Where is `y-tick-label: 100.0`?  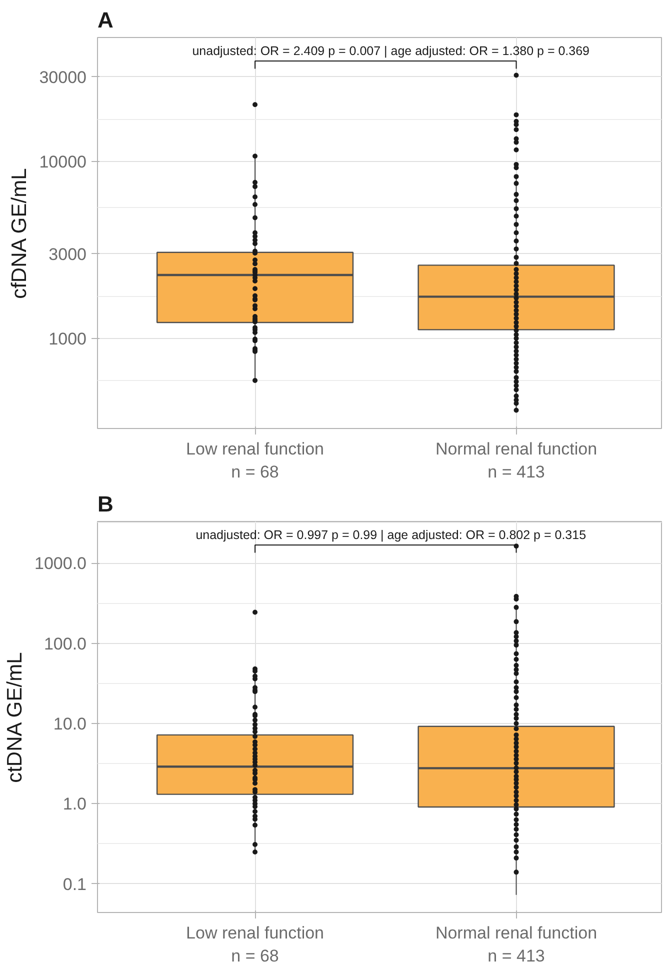
y-tick-label: 100.0 is located at coordinates (65, 644).